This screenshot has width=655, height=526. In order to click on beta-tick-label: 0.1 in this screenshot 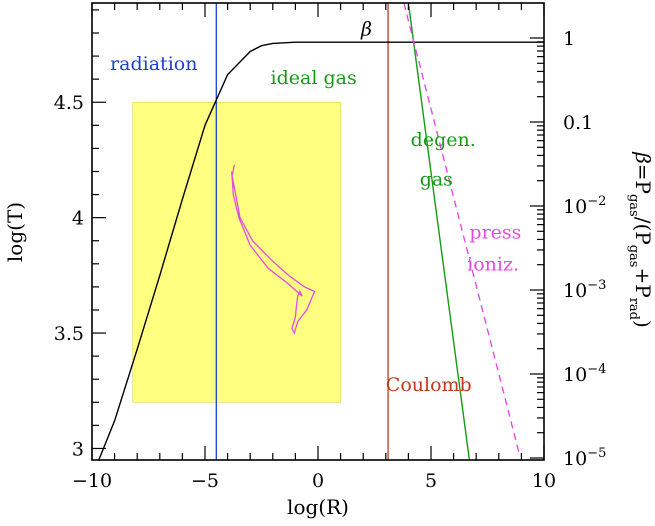, I will do `click(578, 123)`.